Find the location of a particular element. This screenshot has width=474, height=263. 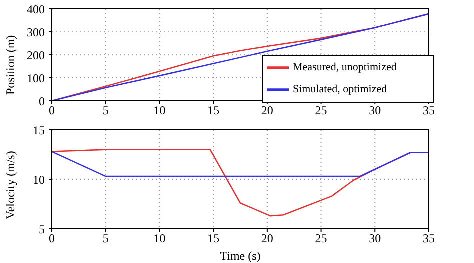

y-tick-label: 300 is located at coordinates (36, 32).